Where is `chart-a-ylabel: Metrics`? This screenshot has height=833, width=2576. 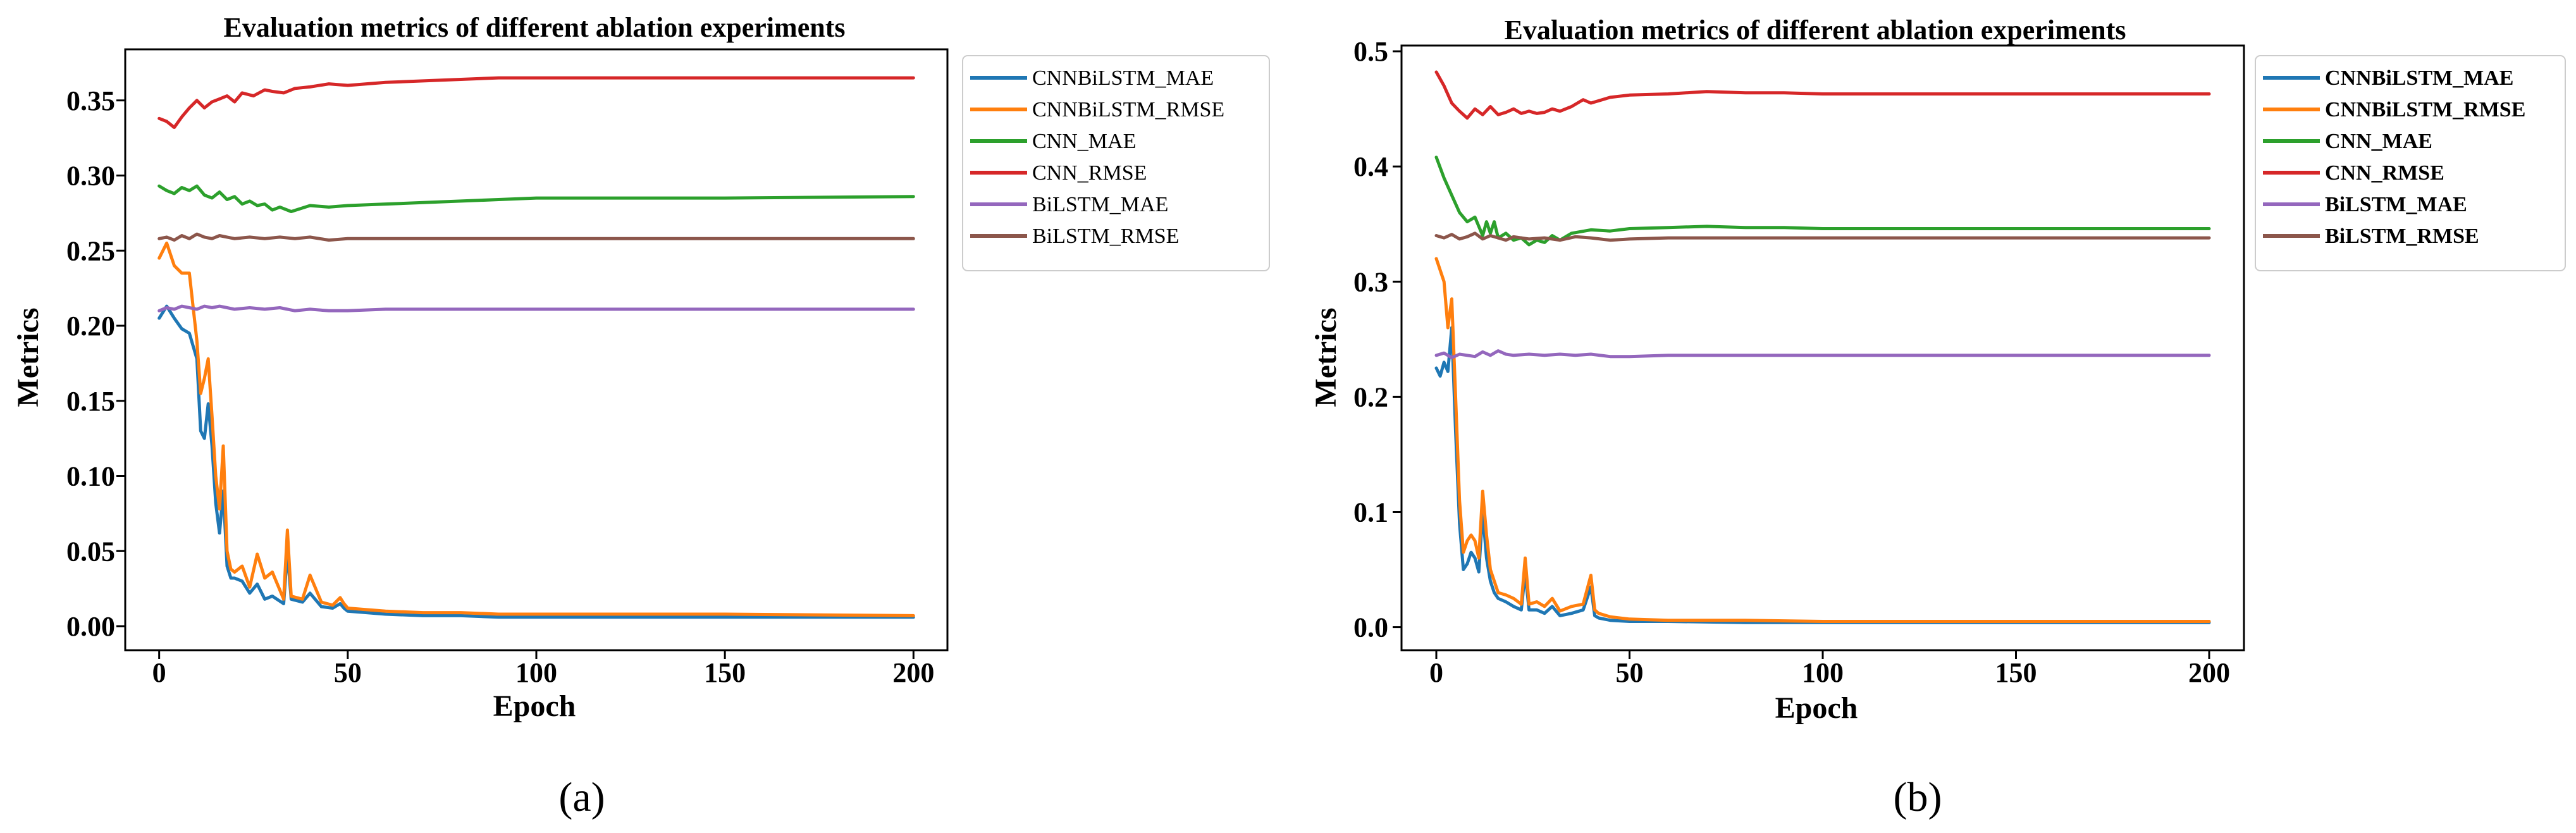 chart-a-ylabel: Metrics is located at coordinates (28, 357).